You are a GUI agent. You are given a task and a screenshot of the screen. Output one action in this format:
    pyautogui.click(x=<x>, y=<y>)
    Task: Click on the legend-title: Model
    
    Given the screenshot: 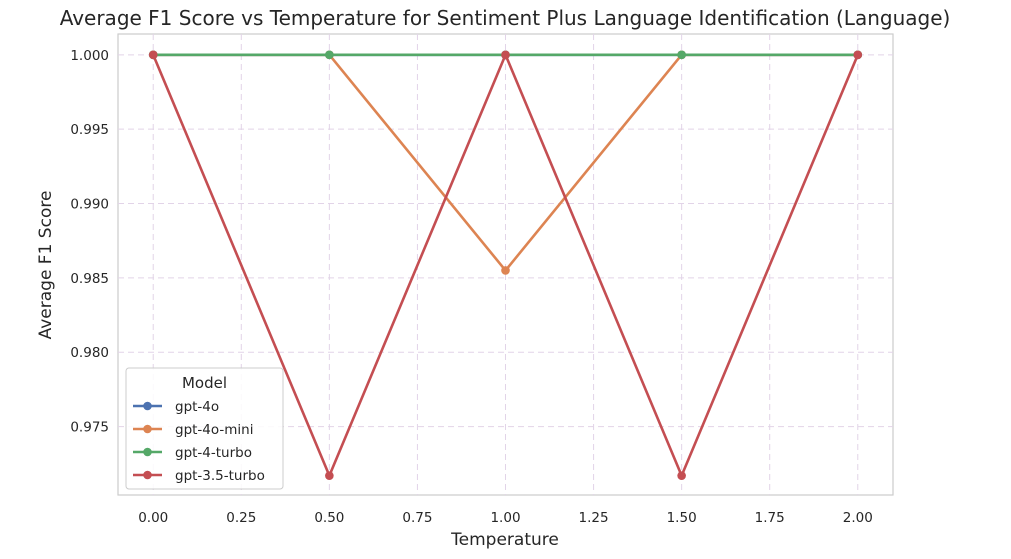 What is the action you would take?
    pyautogui.click(x=204, y=383)
    